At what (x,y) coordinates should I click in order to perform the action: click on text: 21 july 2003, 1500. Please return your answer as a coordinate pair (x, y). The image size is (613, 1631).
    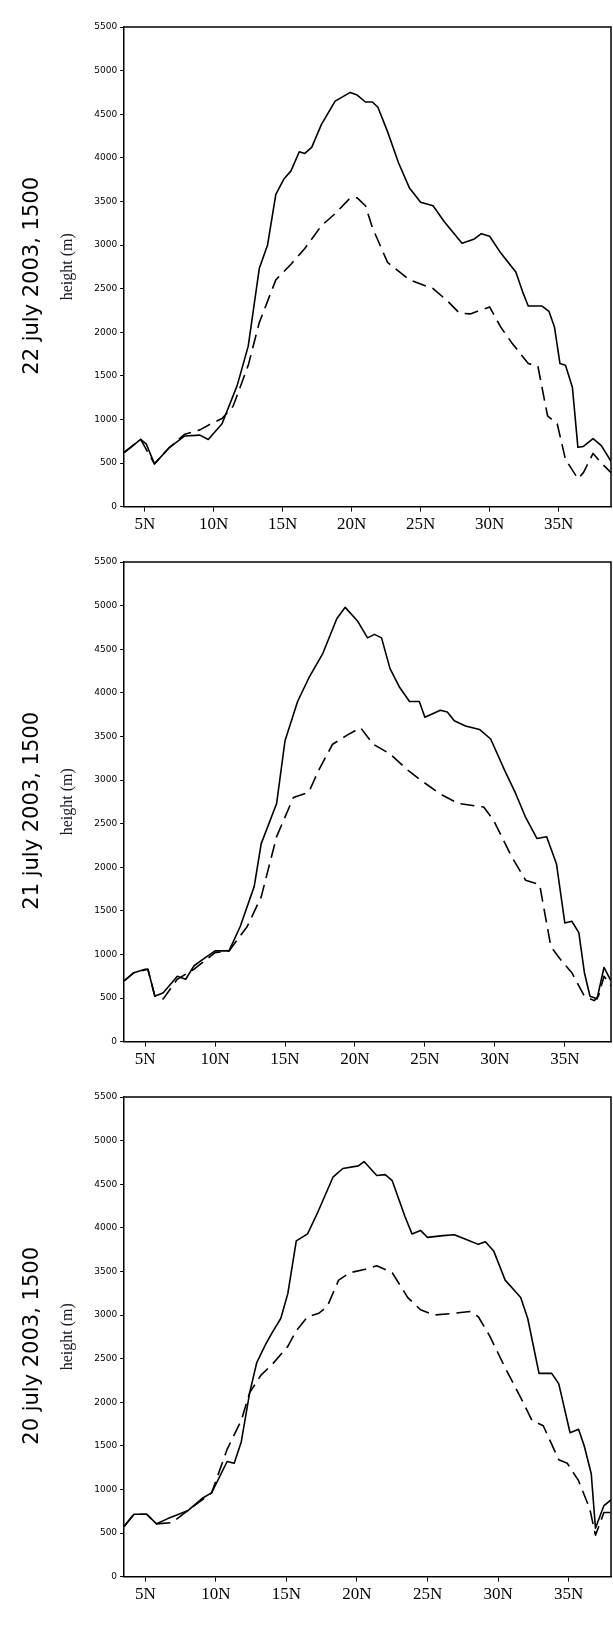
    Looking at the image, I should click on (31, 810).